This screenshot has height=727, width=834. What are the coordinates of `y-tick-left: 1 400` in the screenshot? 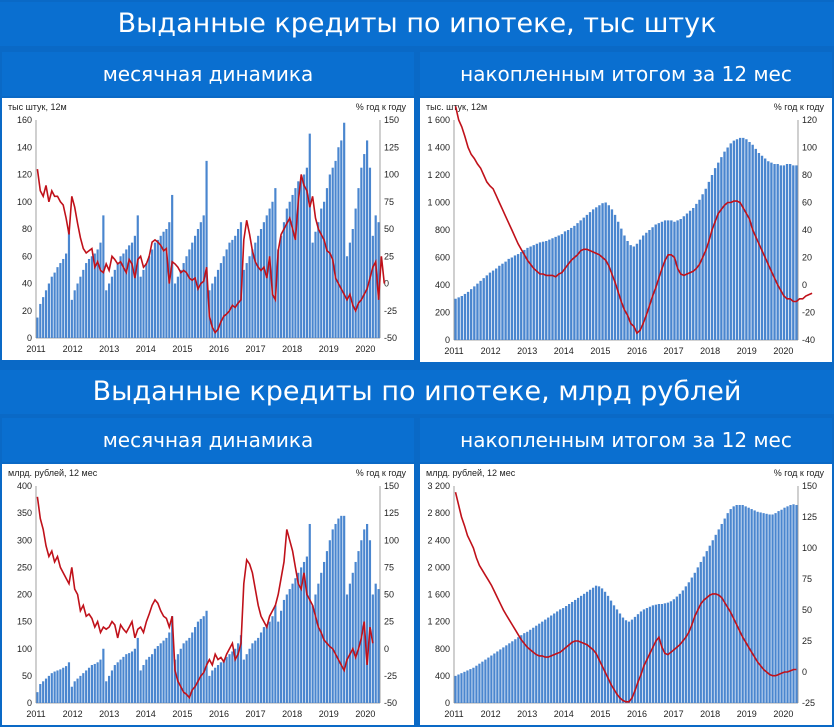 It's located at (438, 148).